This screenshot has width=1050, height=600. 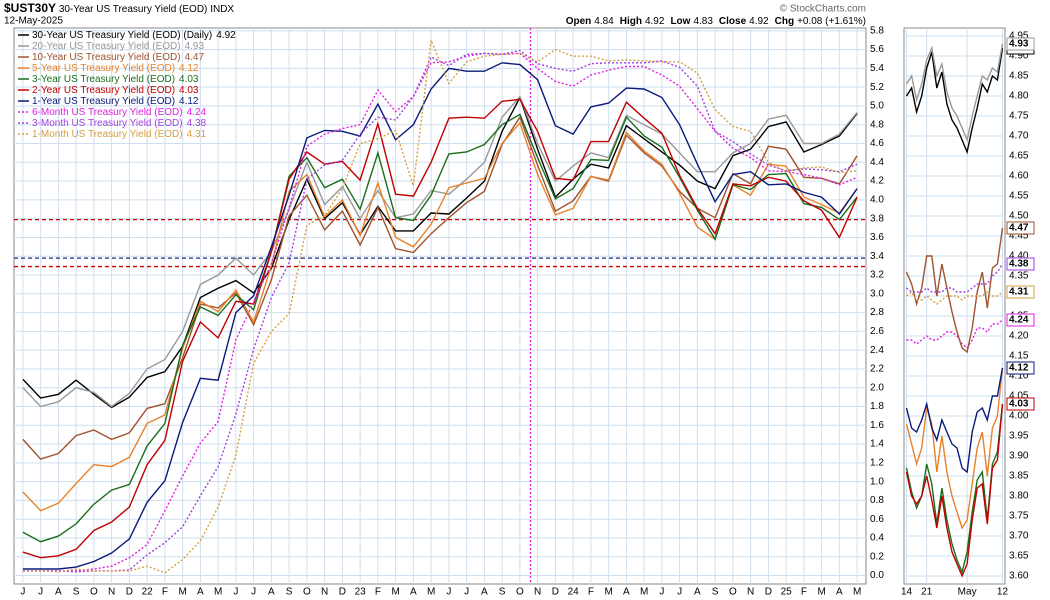 What do you see at coordinates (30, 8) in the screenshot?
I see `symbol: $UST30Y` at bounding box center [30, 8].